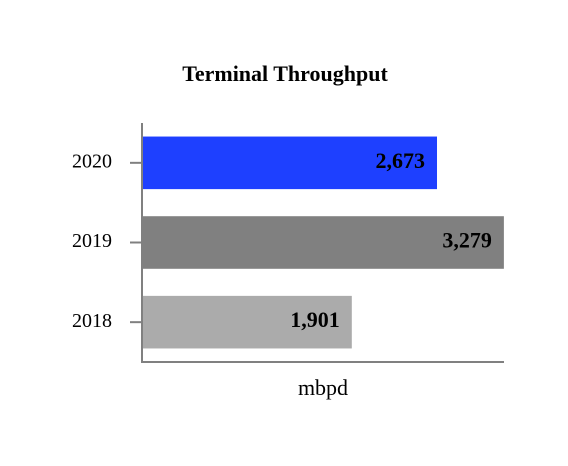 The height and width of the screenshot is (466, 568). Describe the element at coordinates (323, 387) in the screenshot. I see `x-axis-label: mbpd` at that location.